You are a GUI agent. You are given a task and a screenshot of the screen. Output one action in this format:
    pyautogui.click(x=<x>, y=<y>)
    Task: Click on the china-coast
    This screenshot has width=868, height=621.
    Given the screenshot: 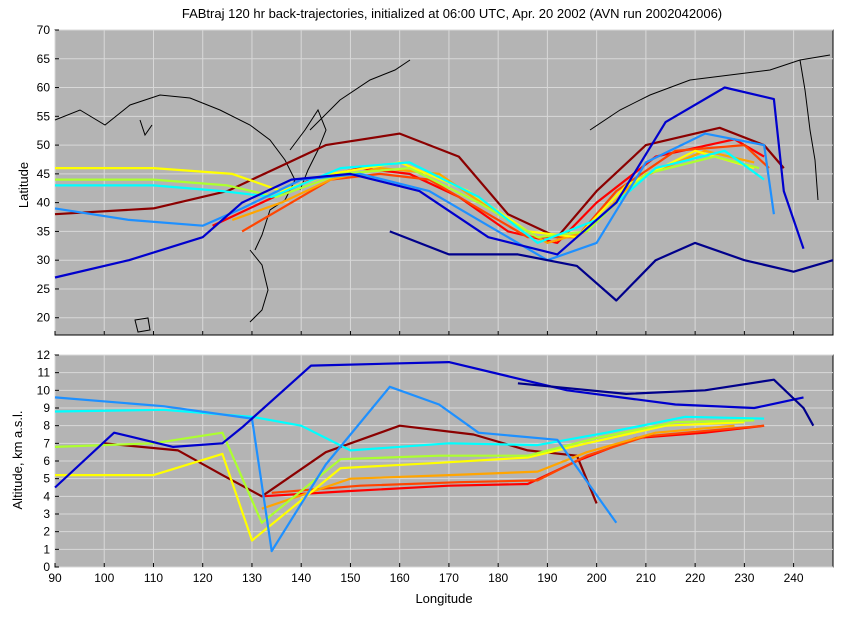 What is the action you would take?
    pyautogui.click(x=259, y=286)
    